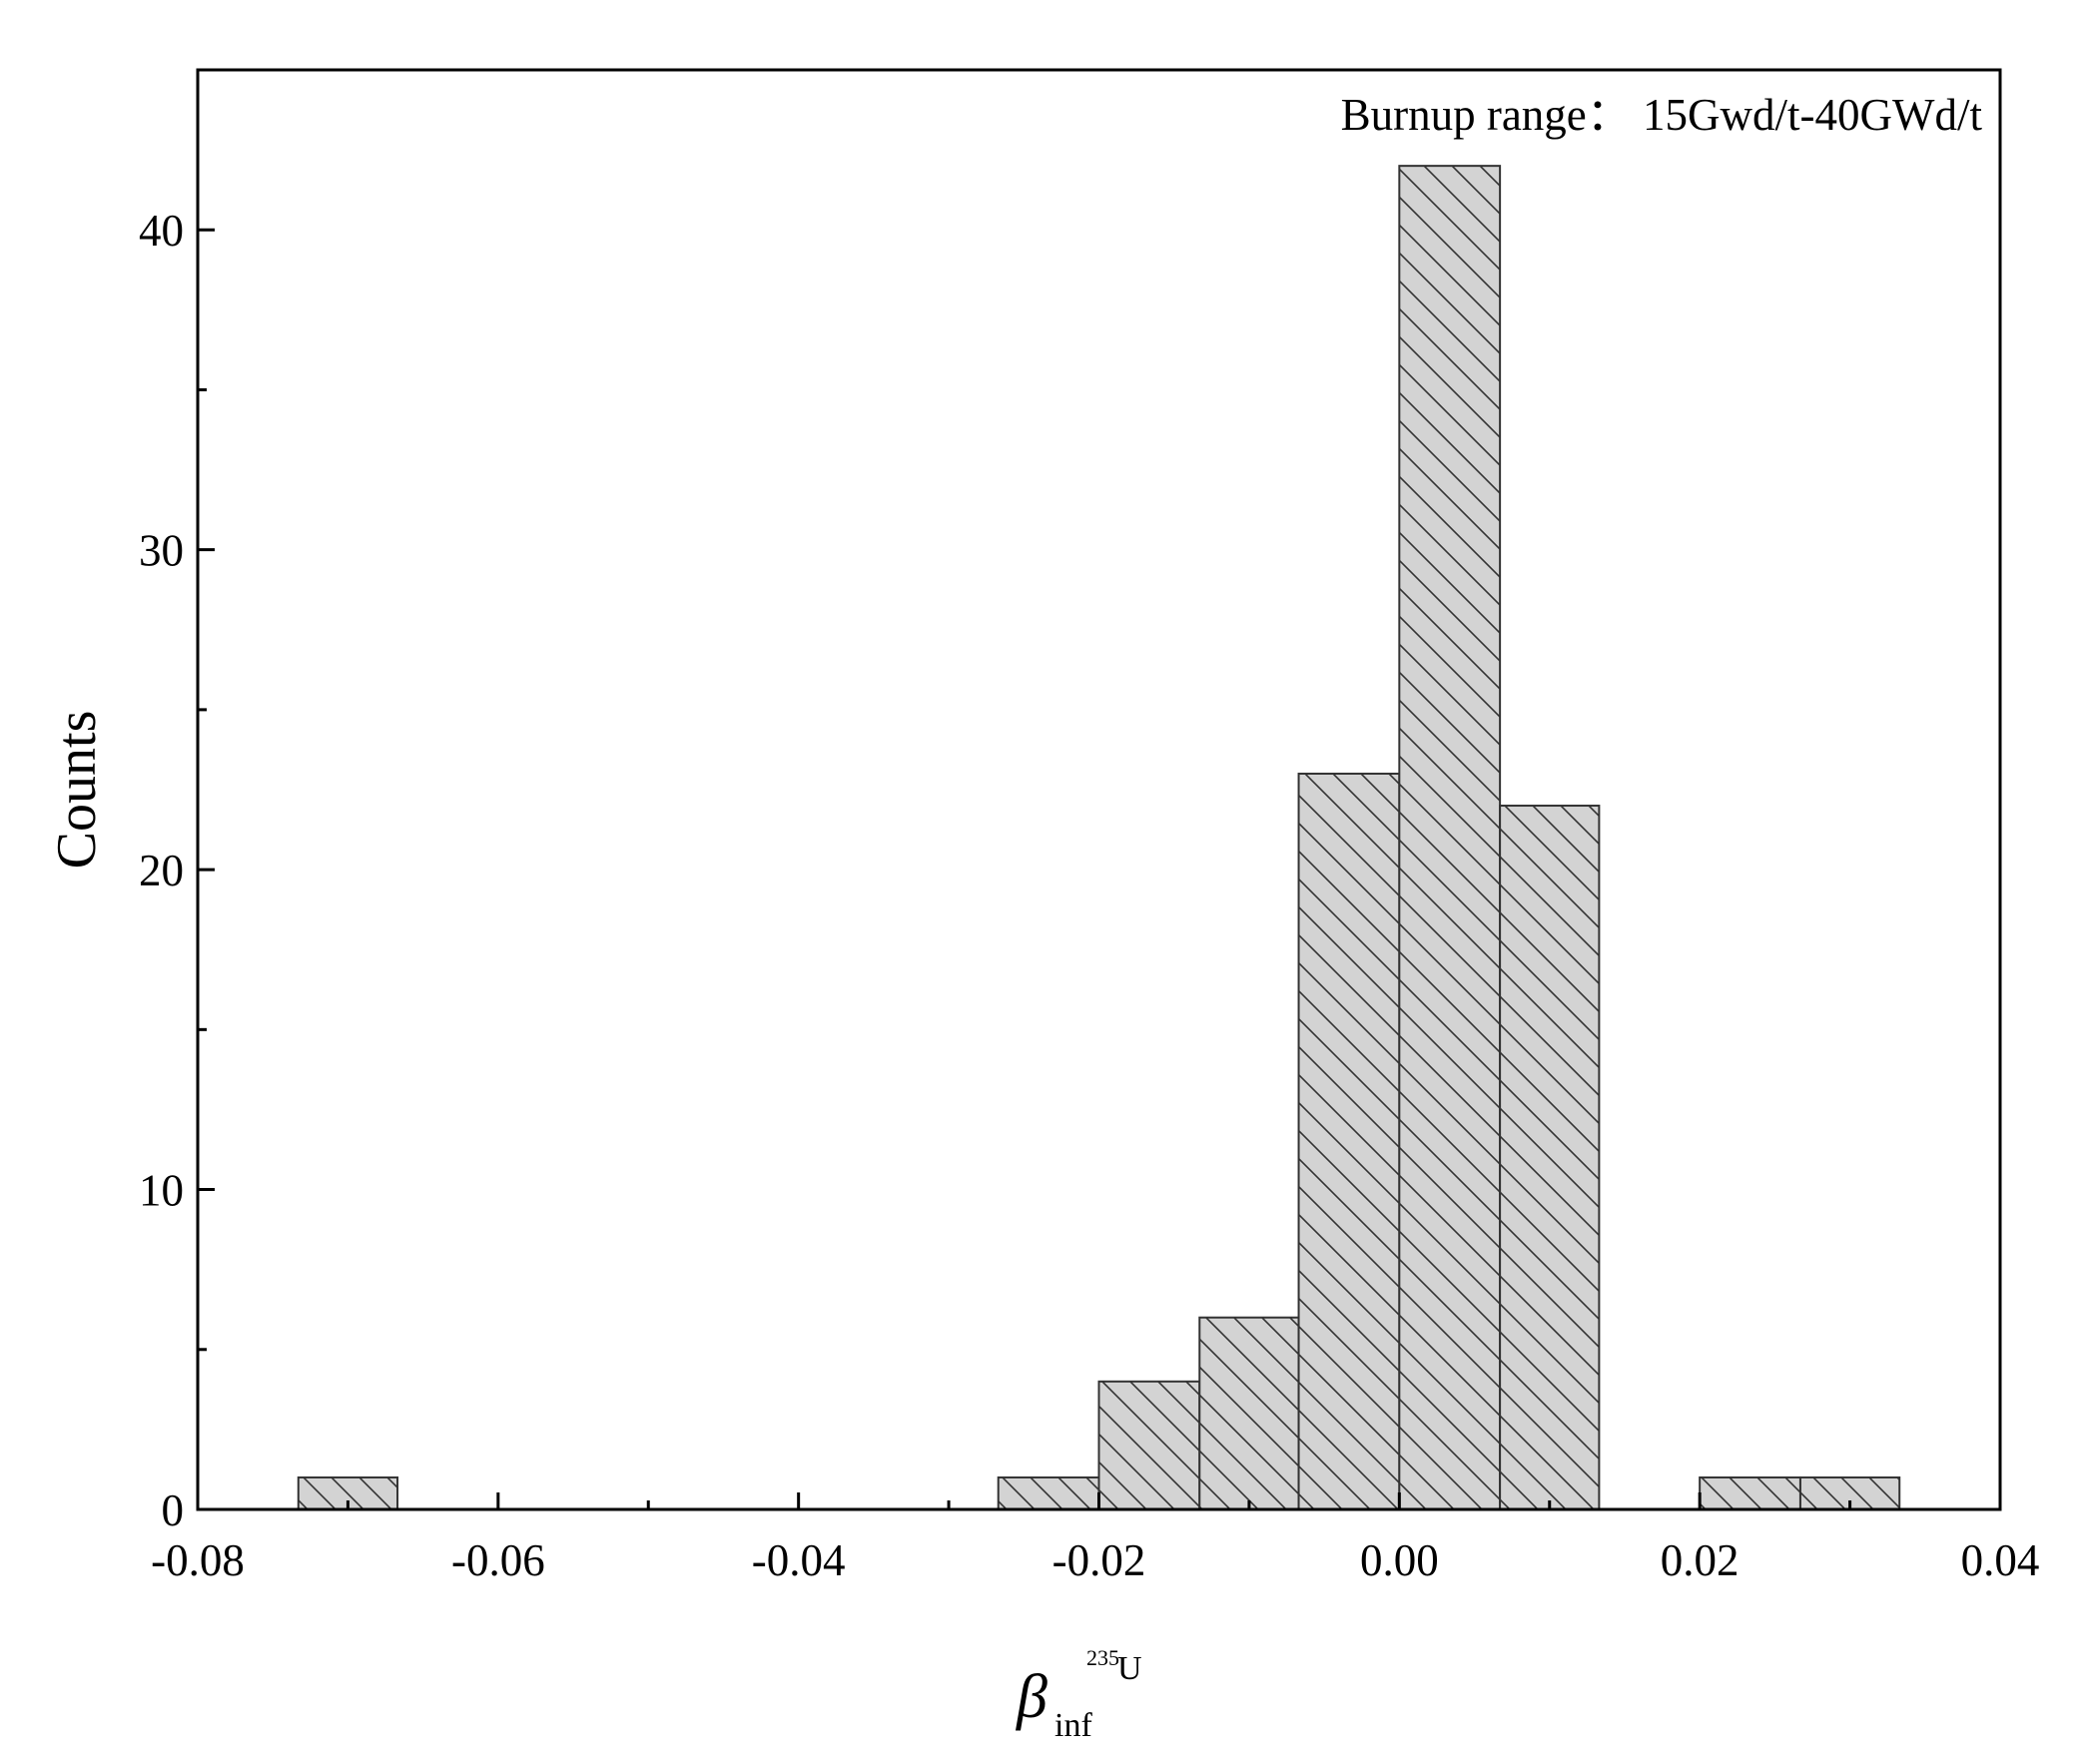 This screenshot has width=2090, height=1764. What do you see at coordinates (162, 871) in the screenshot?
I see `y-tick-label: 20` at bounding box center [162, 871].